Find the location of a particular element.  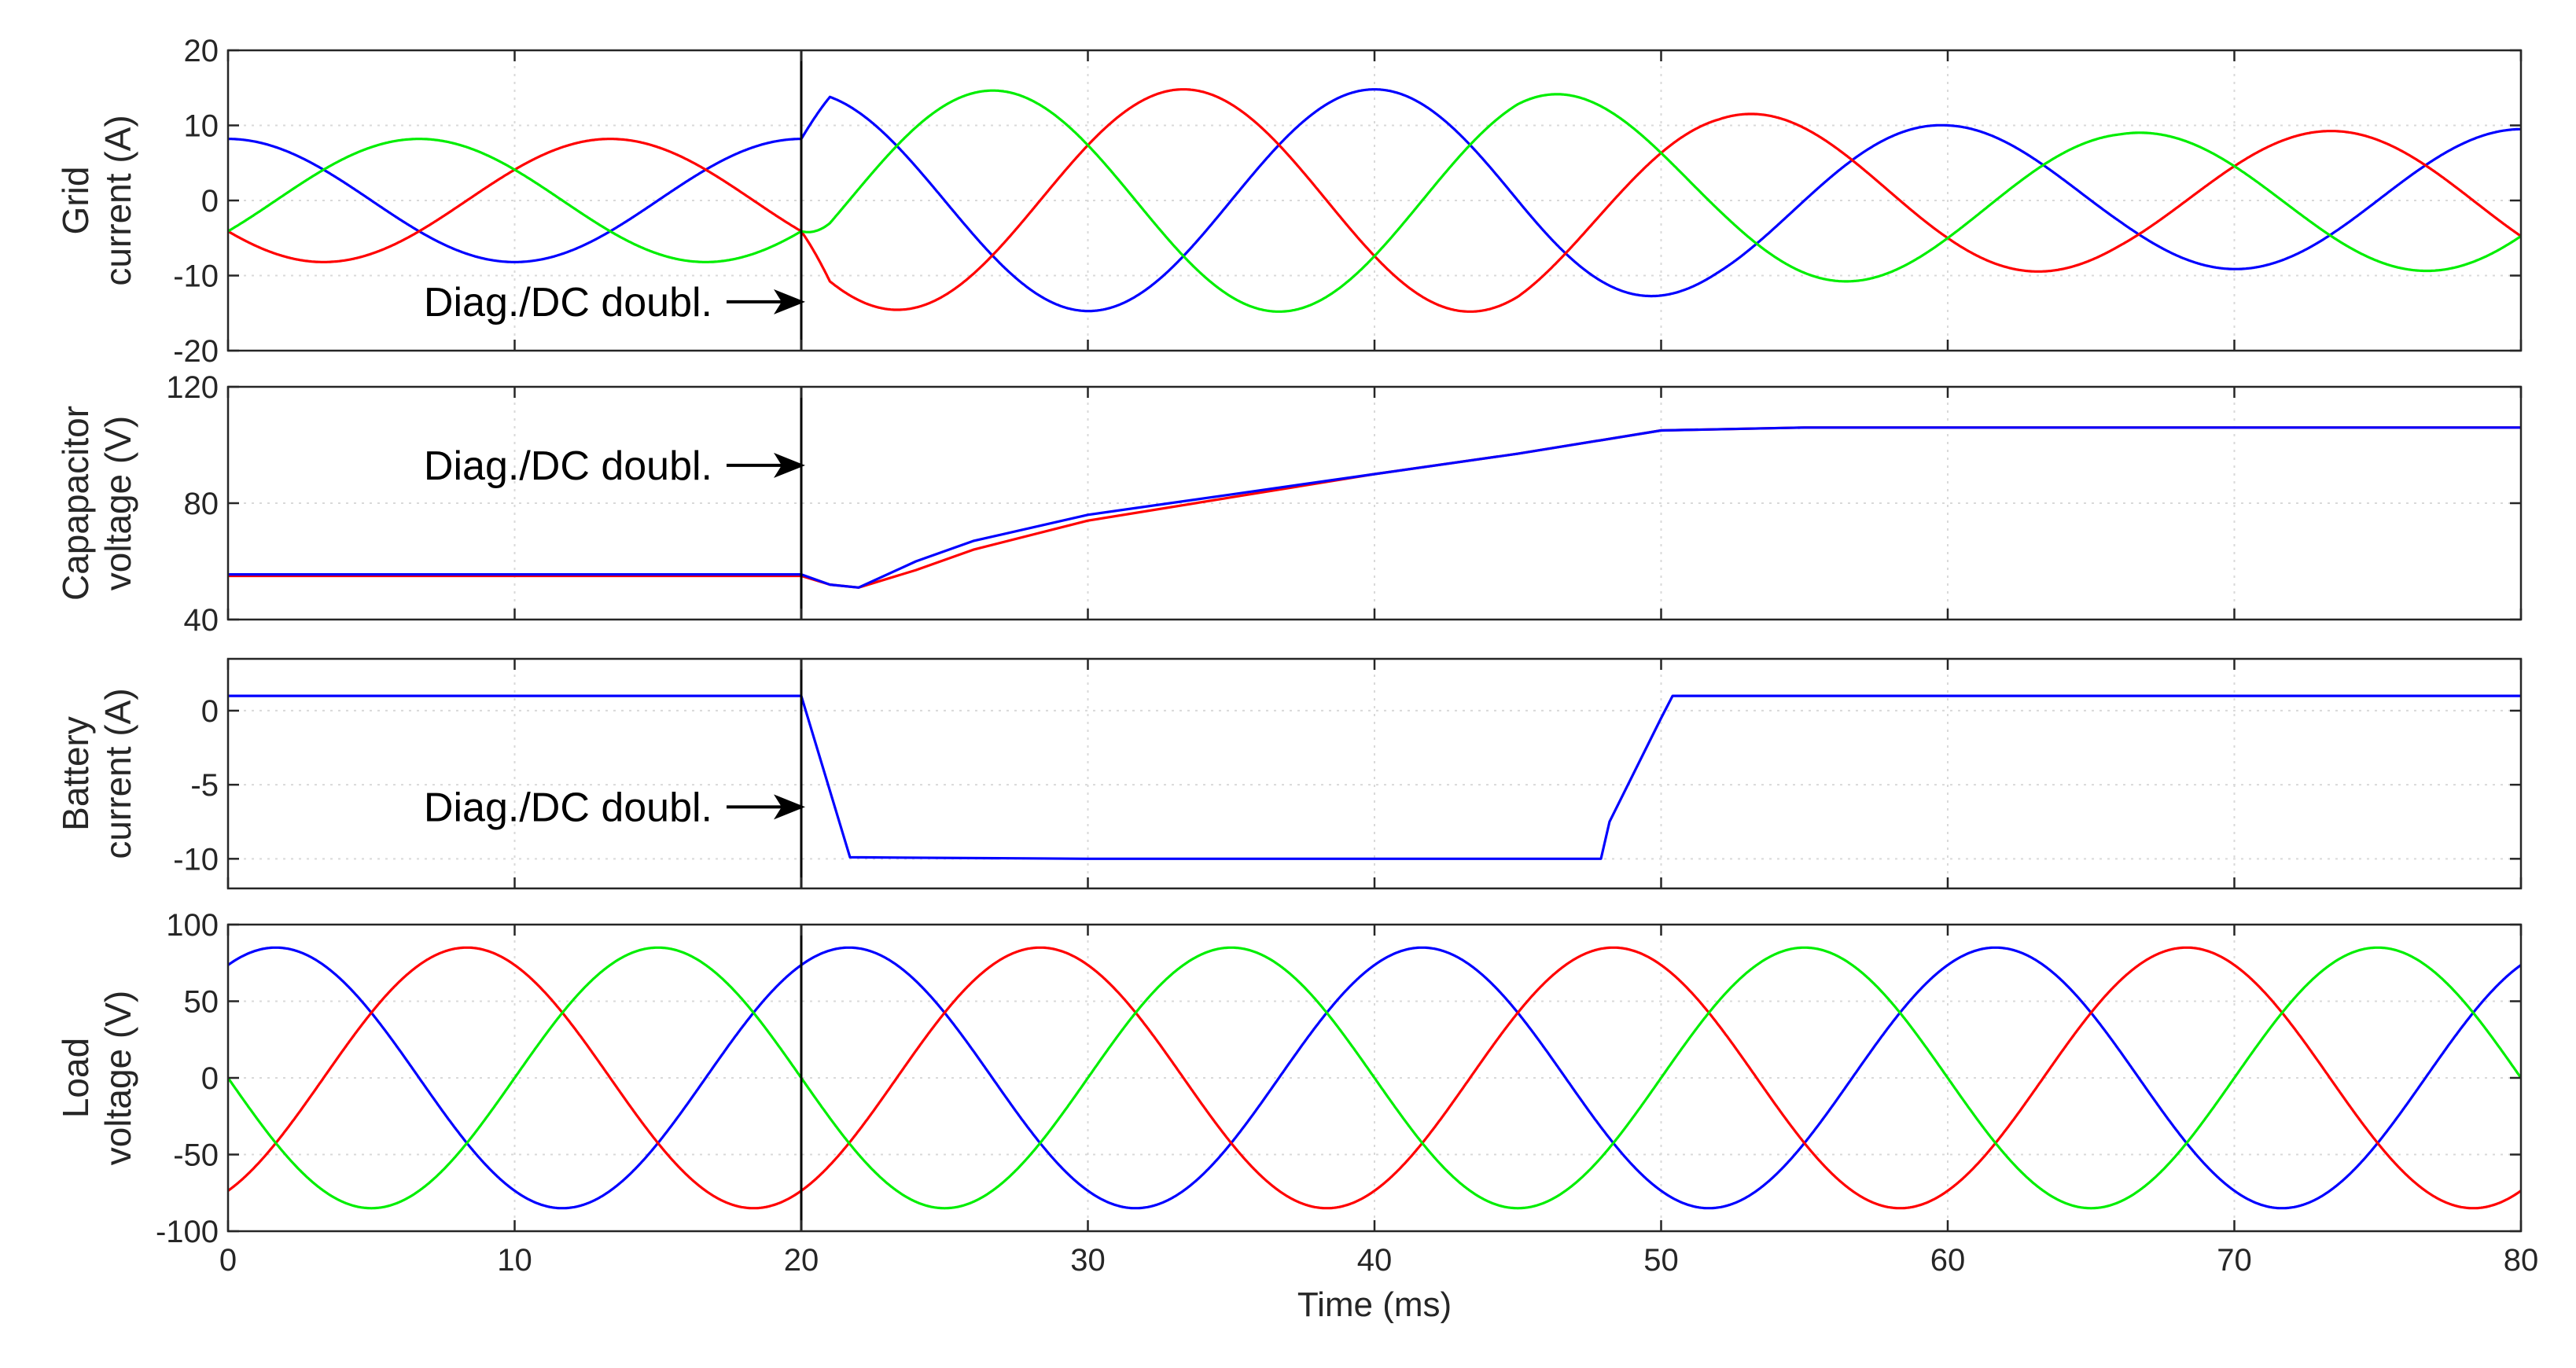

y-tick-label: 20 is located at coordinates (201, 51).